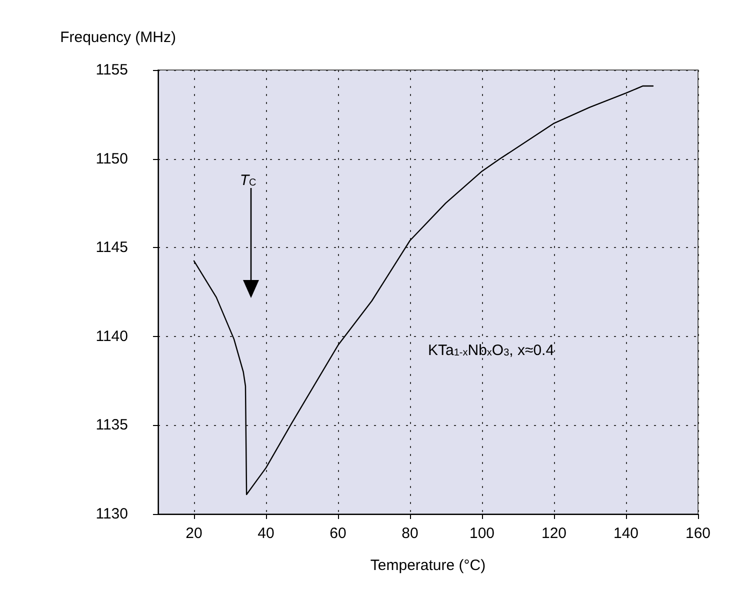  I want to click on x-tick-label: 160, so click(698, 533).